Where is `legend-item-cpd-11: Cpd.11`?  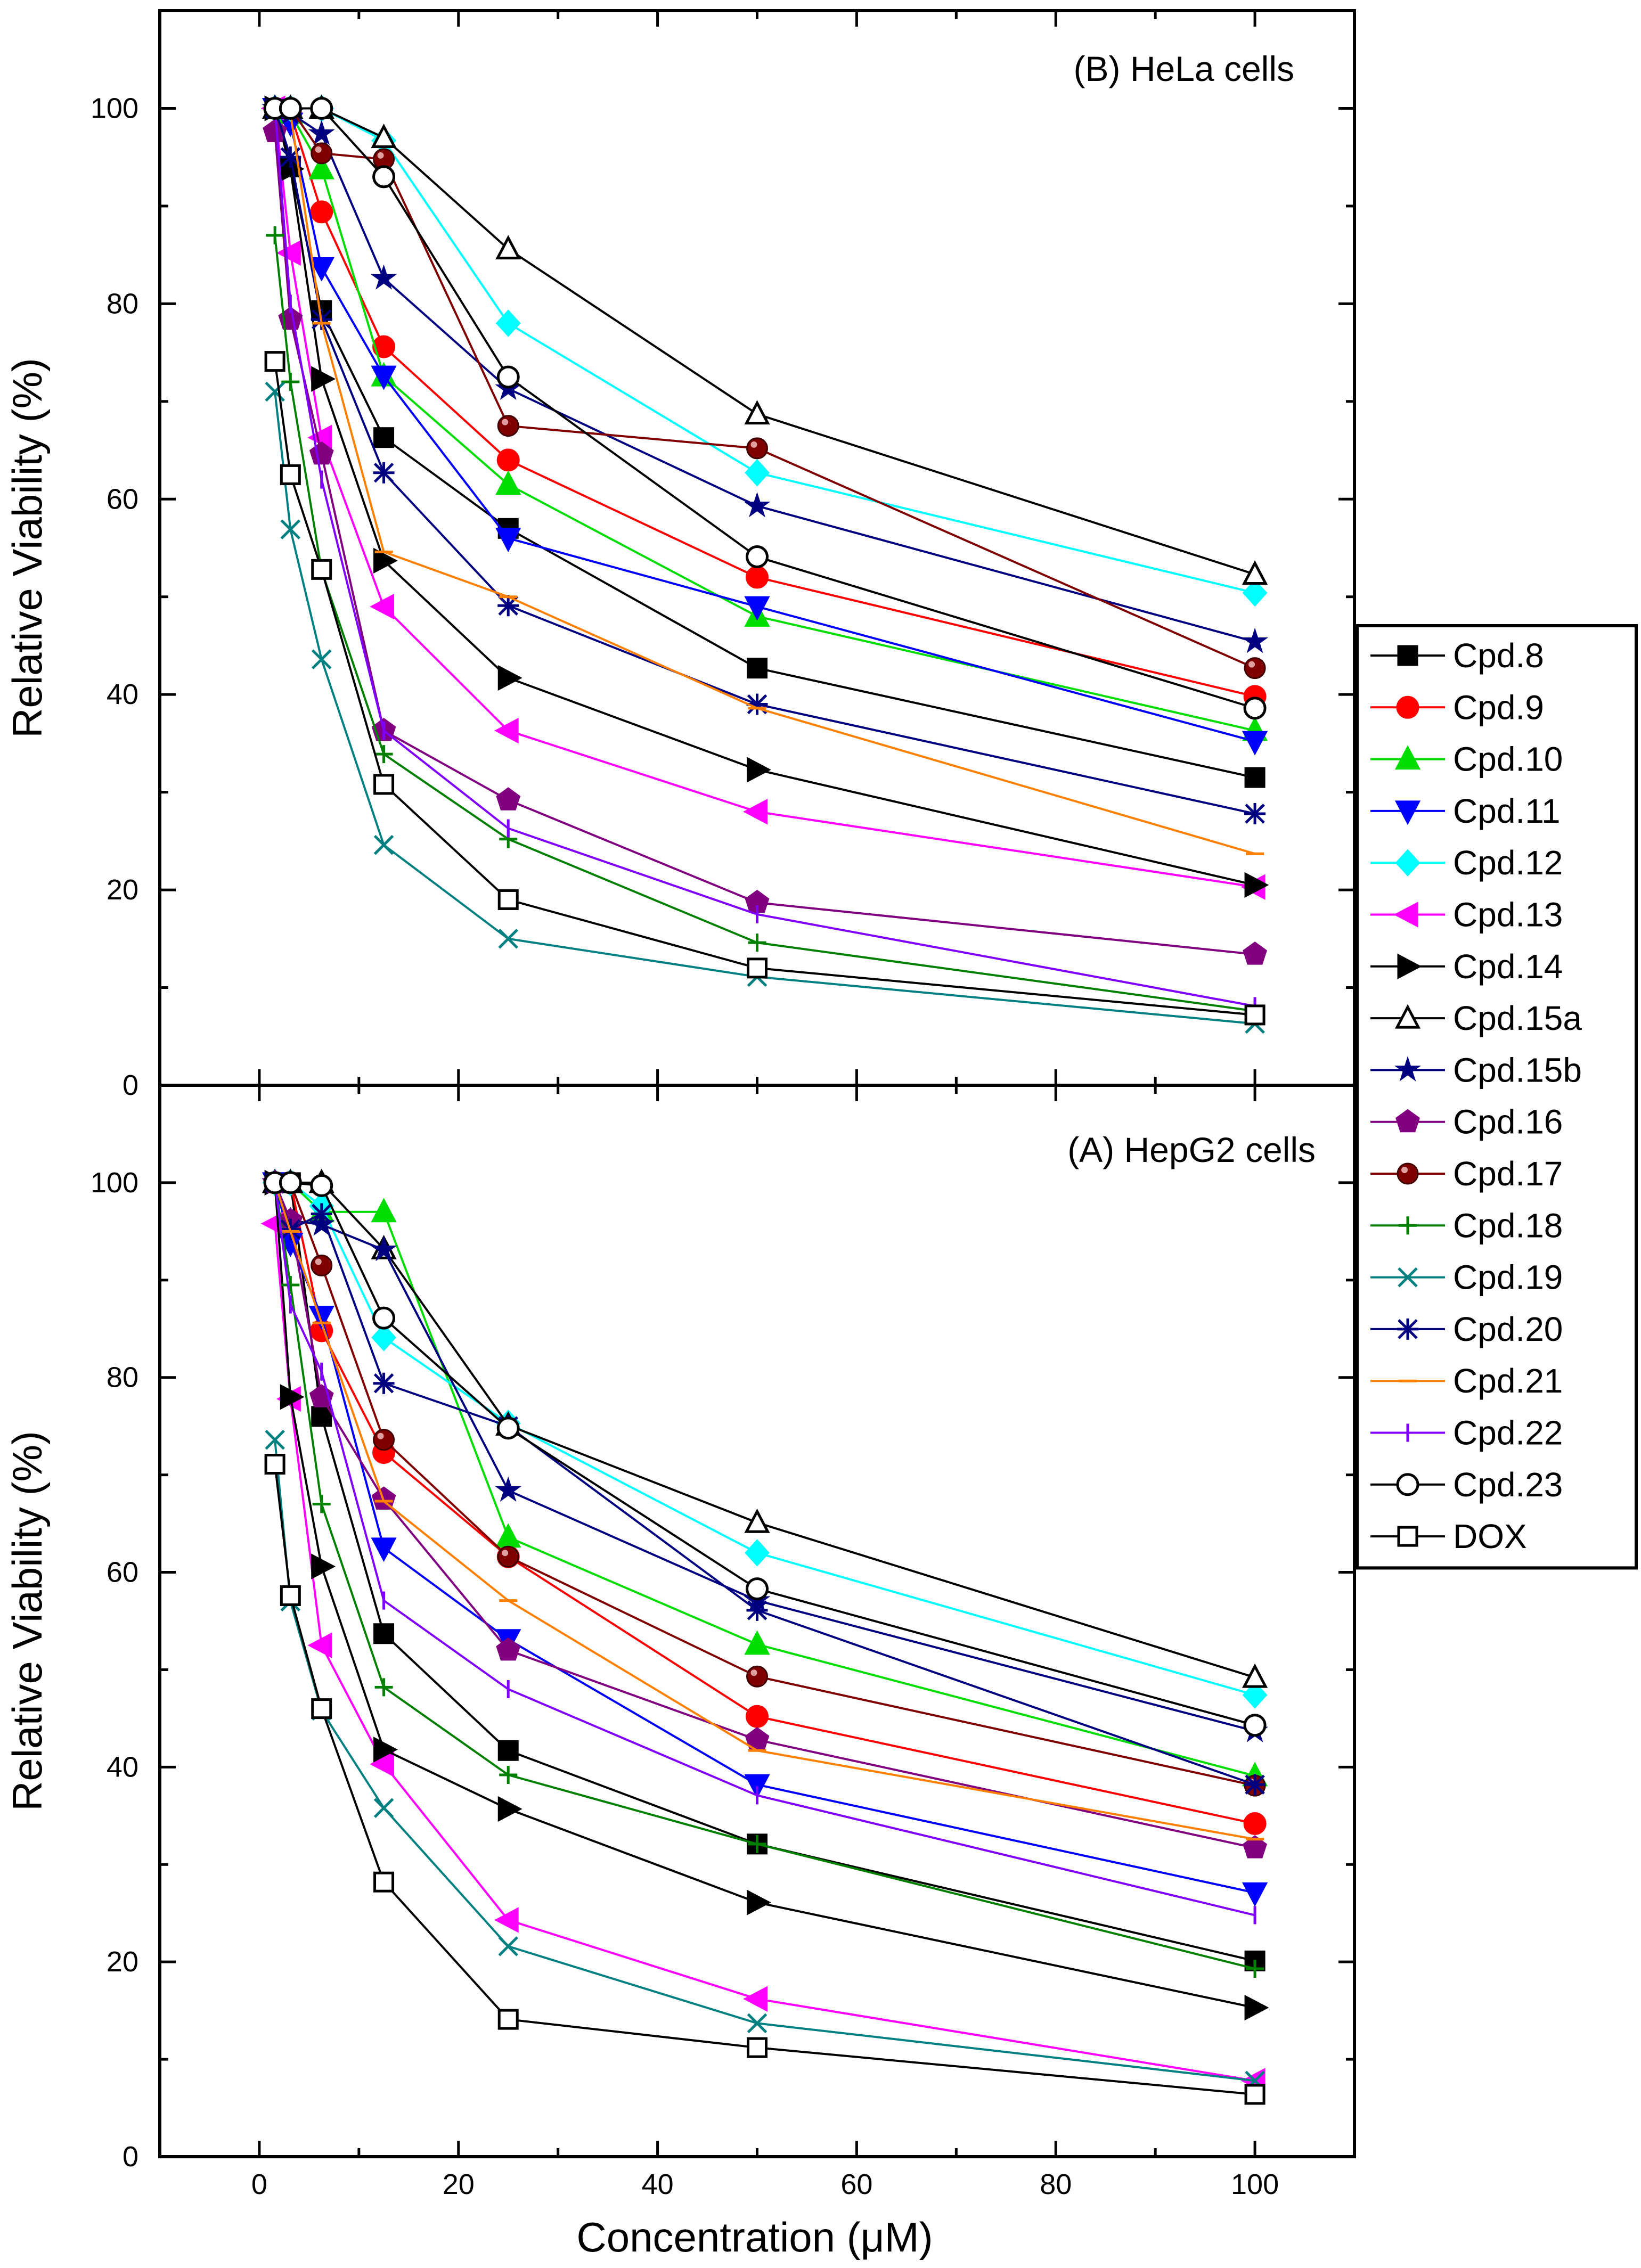 legend-item-cpd-11: Cpd.11 is located at coordinates (1465, 811).